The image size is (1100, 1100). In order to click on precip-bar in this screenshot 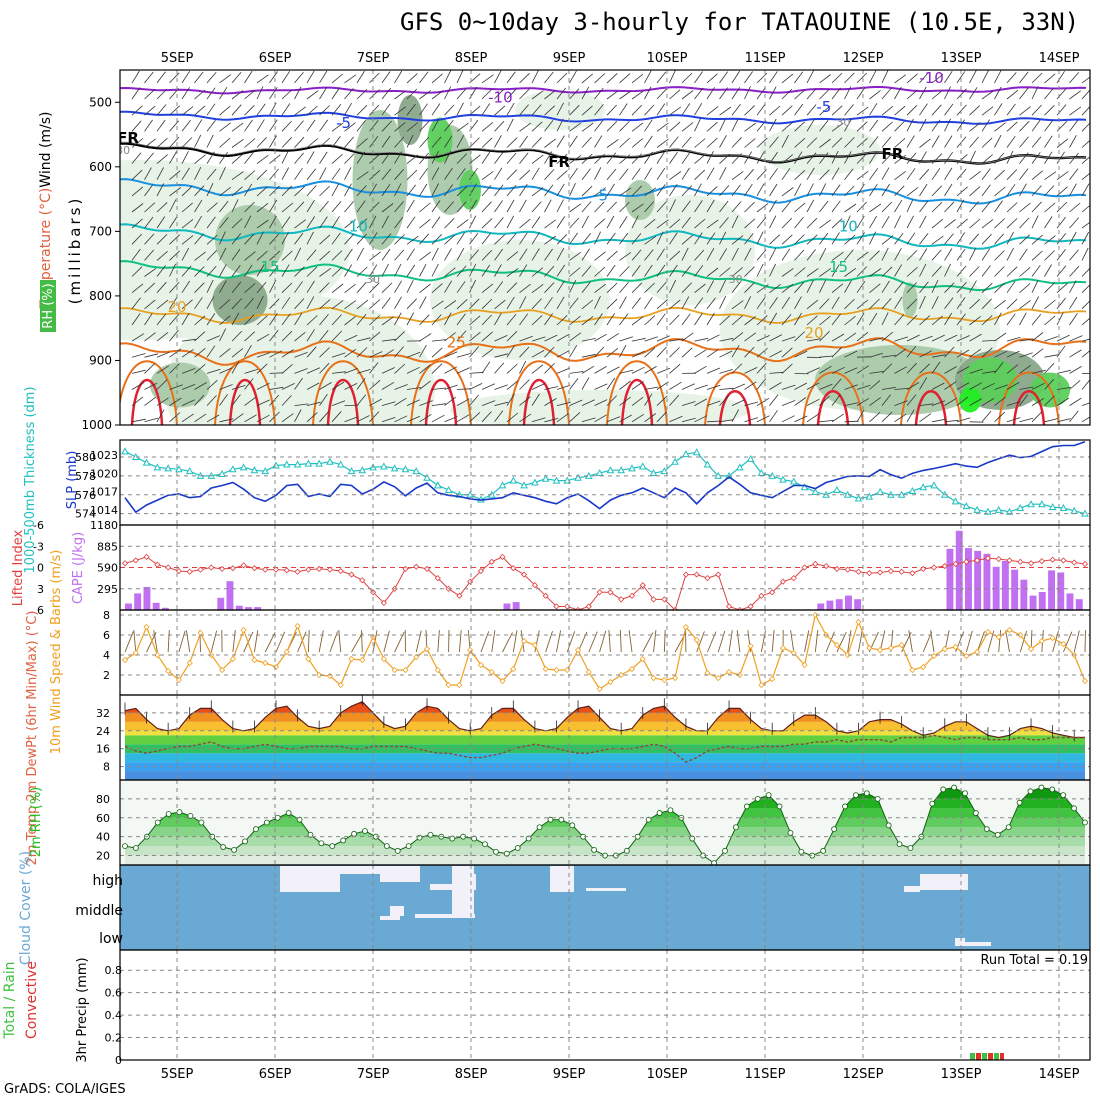, I will do `click(984, 1056)`.